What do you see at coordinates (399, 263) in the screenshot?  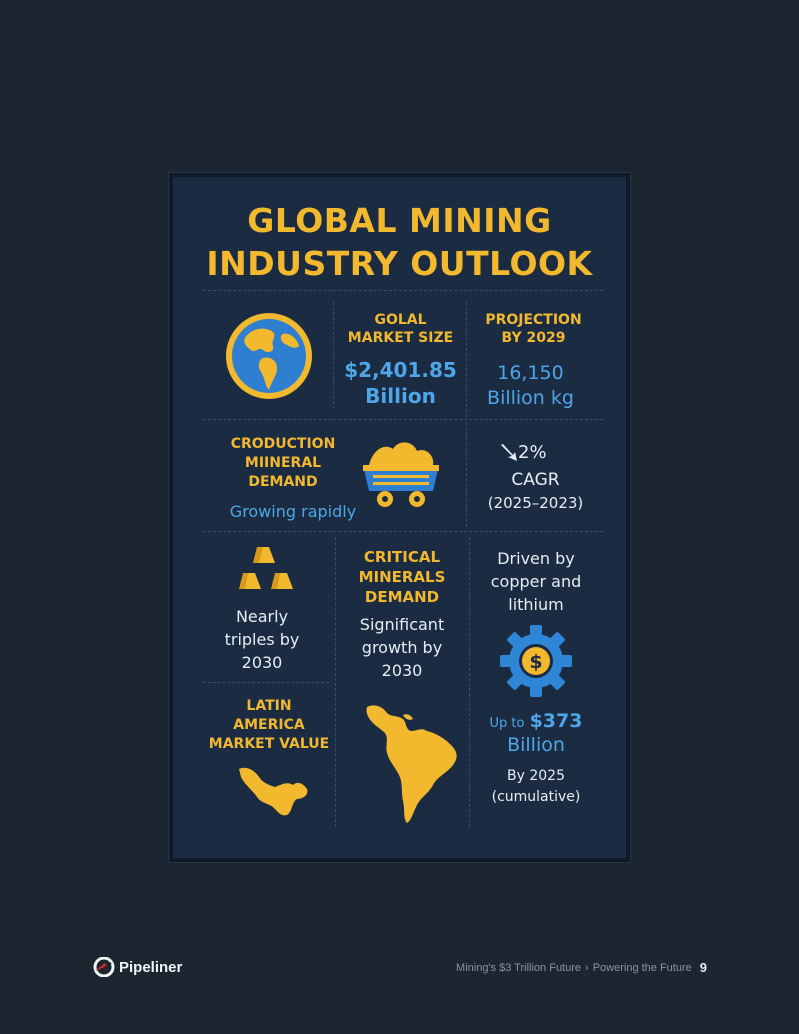 I see `title-line-2: INDUSTRY OUTLOOK` at bounding box center [399, 263].